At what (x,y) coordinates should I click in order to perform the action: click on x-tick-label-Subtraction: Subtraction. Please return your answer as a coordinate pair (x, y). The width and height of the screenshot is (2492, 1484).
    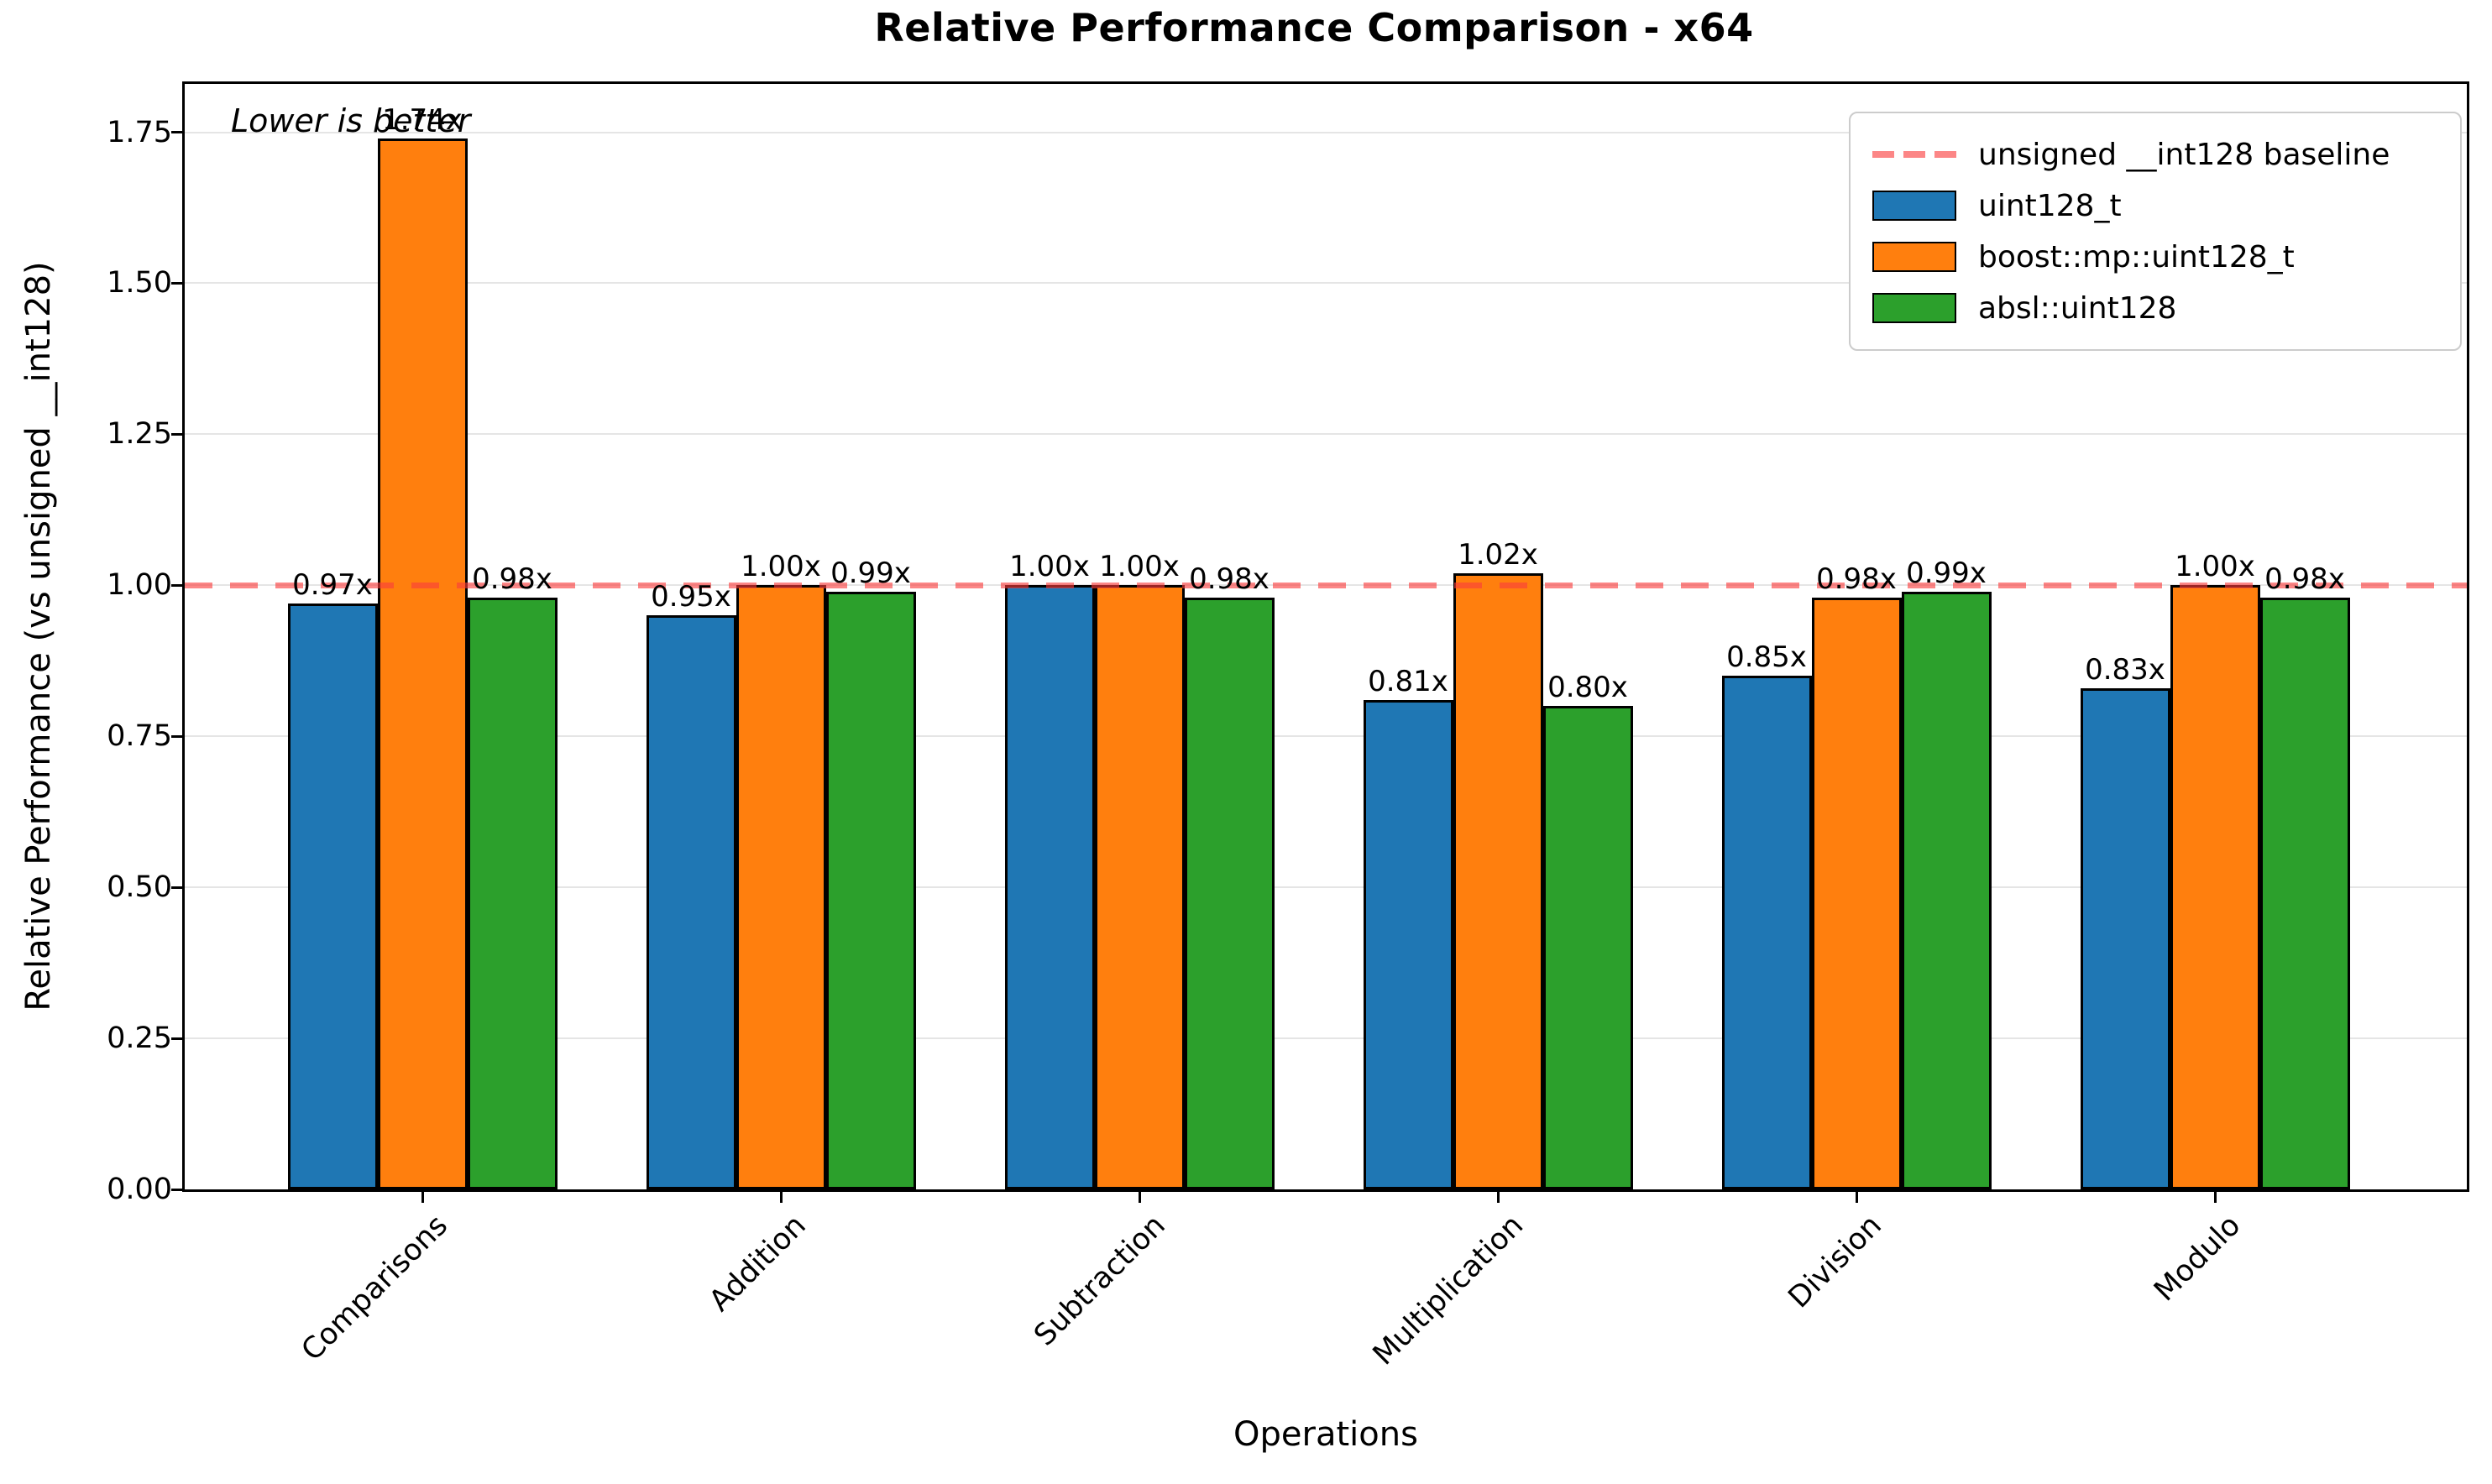
    Looking at the image, I should click on (1100, 1281).